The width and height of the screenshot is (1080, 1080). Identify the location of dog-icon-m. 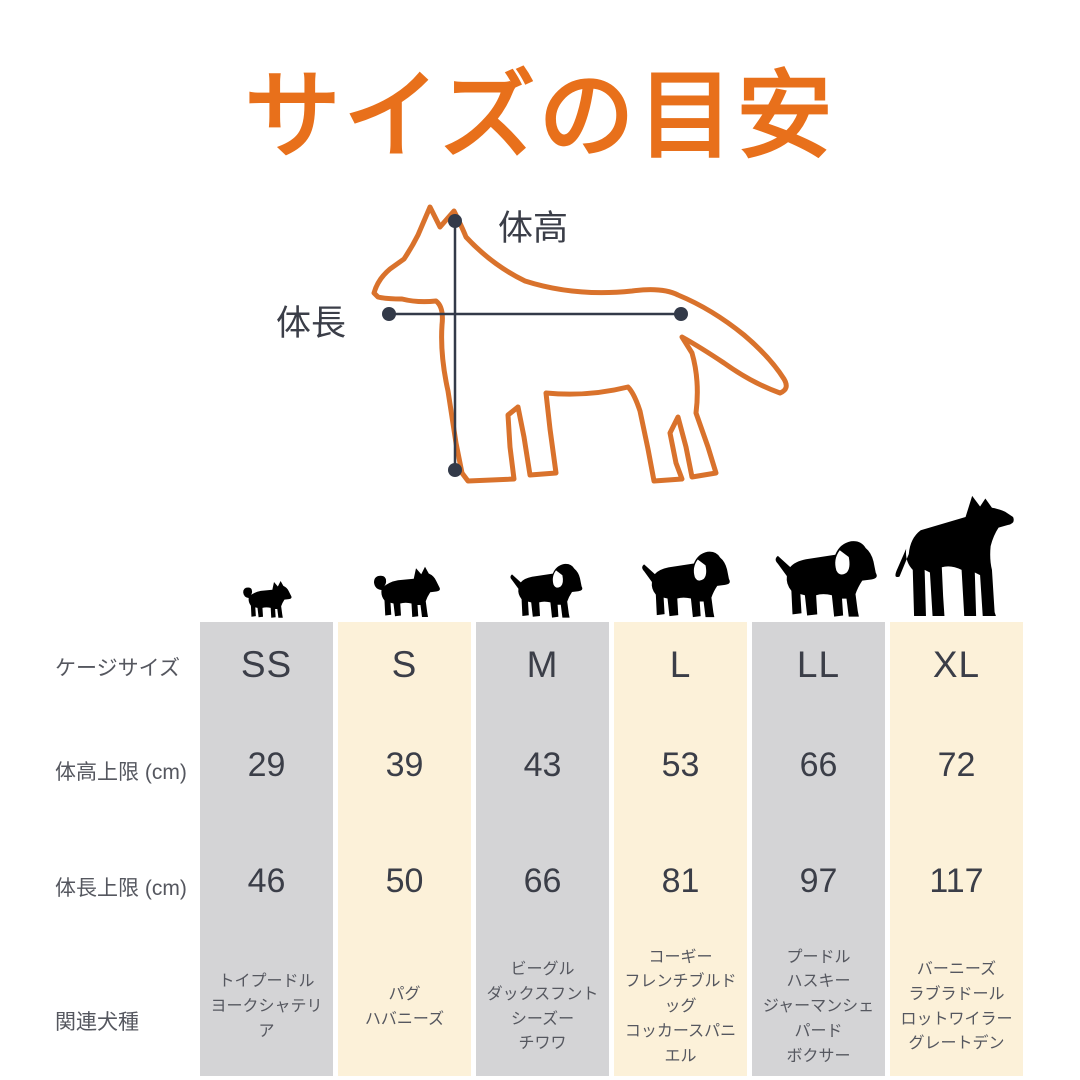
(546, 590).